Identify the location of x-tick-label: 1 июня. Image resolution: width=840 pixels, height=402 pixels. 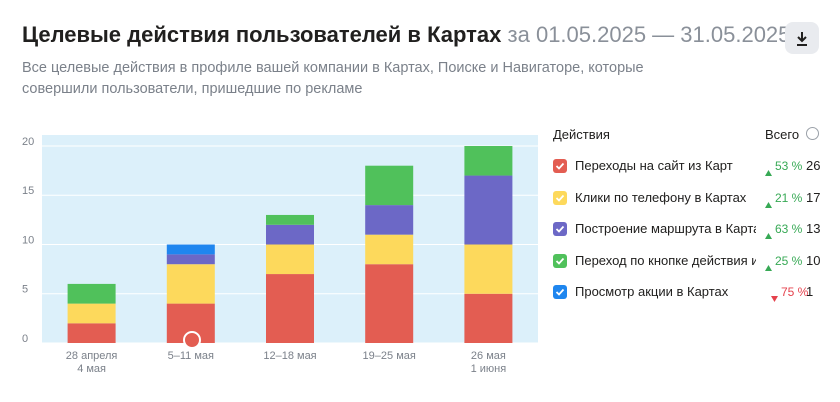
(489, 369).